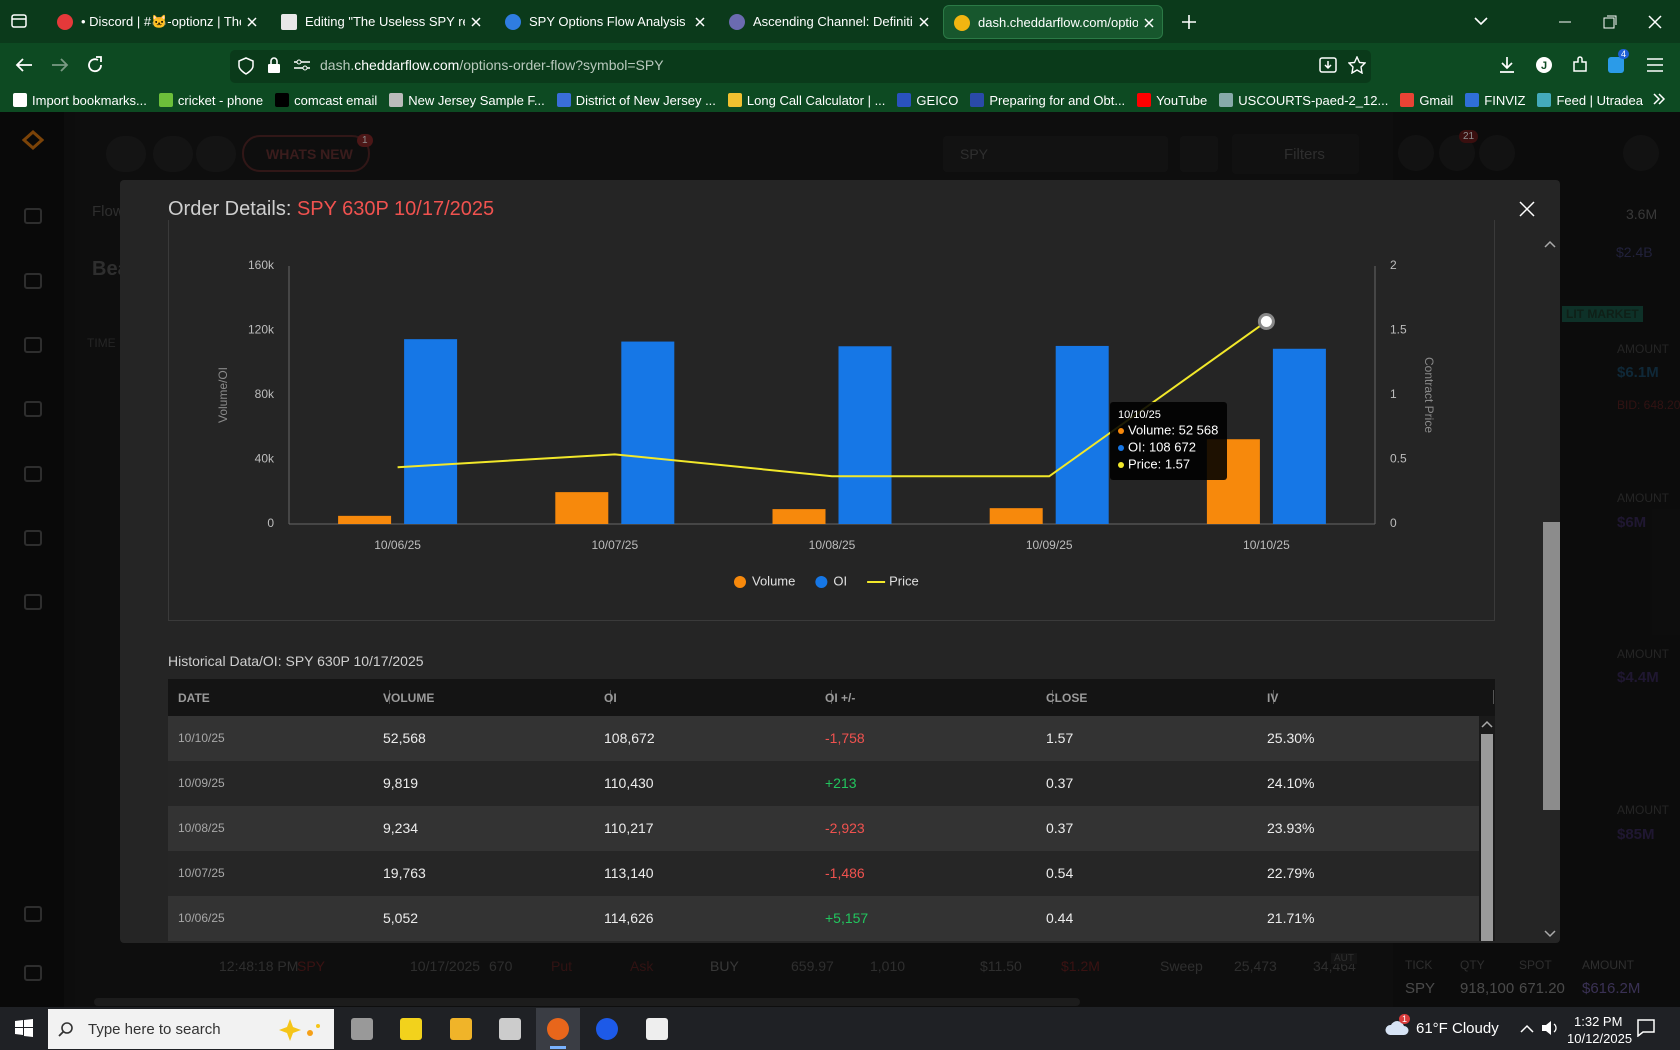  Describe the element at coordinates (1405, 1019) in the screenshot. I see `weather-badge: 1` at that location.